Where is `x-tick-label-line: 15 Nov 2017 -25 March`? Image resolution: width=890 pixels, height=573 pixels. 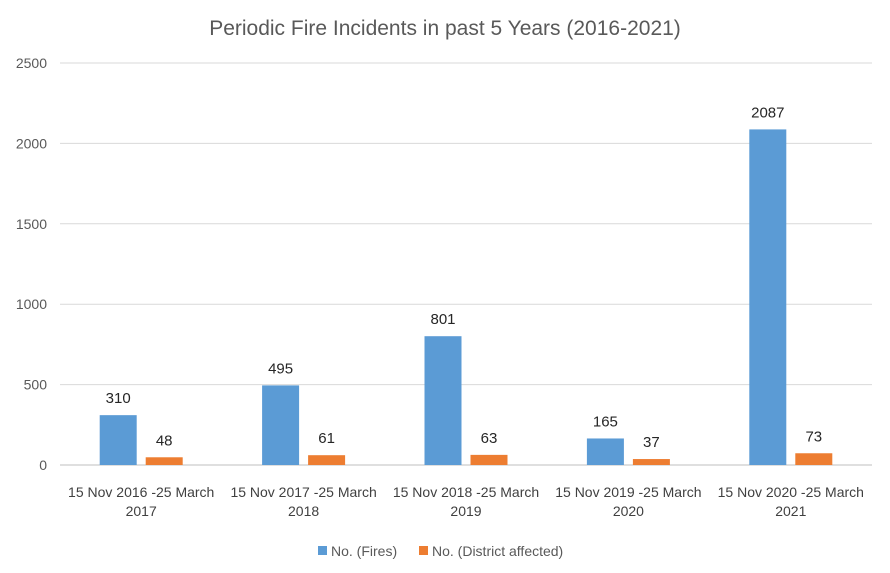
x-tick-label-line: 15 Nov 2017 -25 March is located at coordinates (303, 492).